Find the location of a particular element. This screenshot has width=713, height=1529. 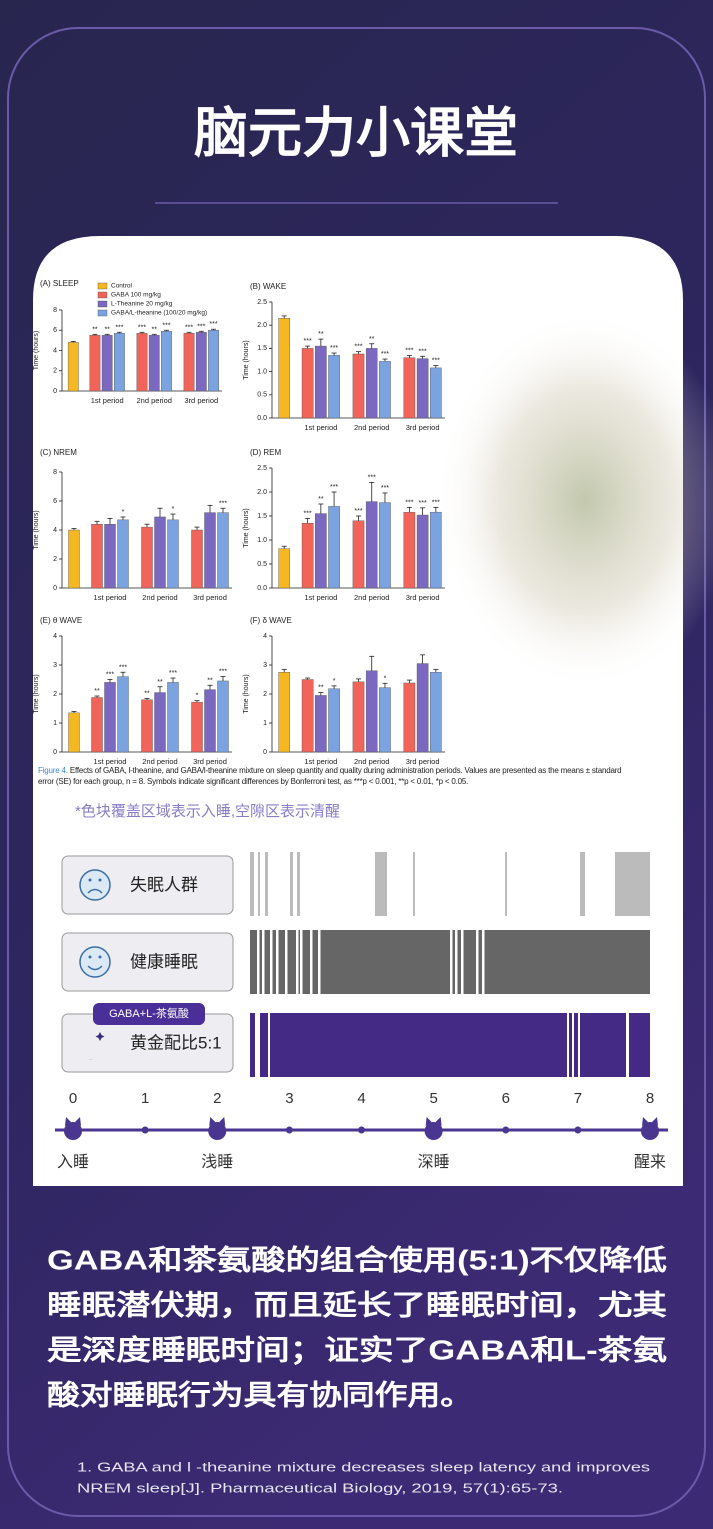

y-tick-label: 2.5 is located at coordinates (262, 302).